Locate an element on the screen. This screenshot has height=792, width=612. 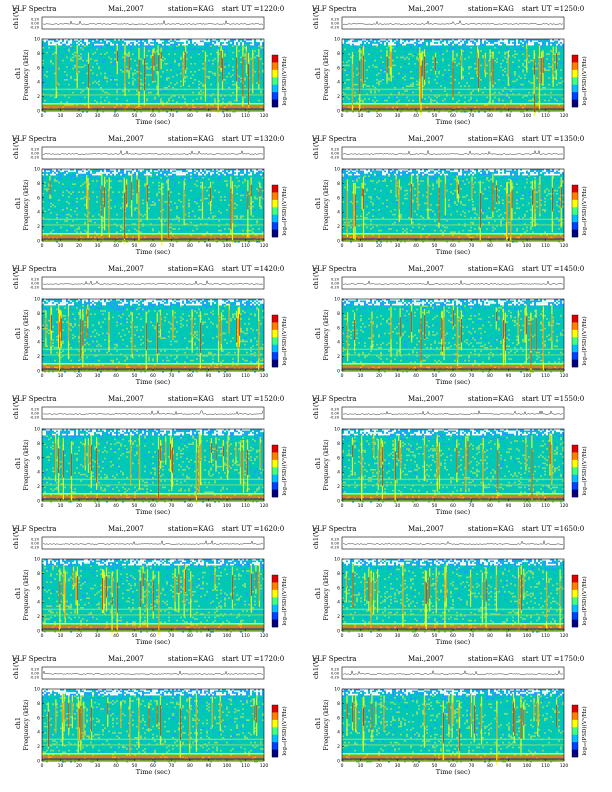
x-tick-label: 10 is located at coordinates (61, 116).